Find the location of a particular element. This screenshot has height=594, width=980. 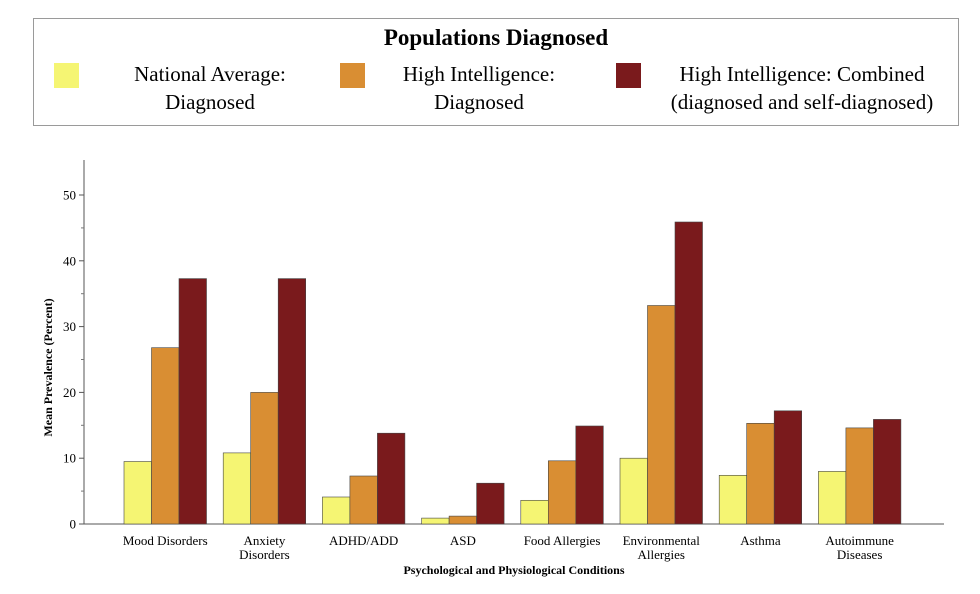

x-tick-label: Asthma is located at coordinates (760, 540).